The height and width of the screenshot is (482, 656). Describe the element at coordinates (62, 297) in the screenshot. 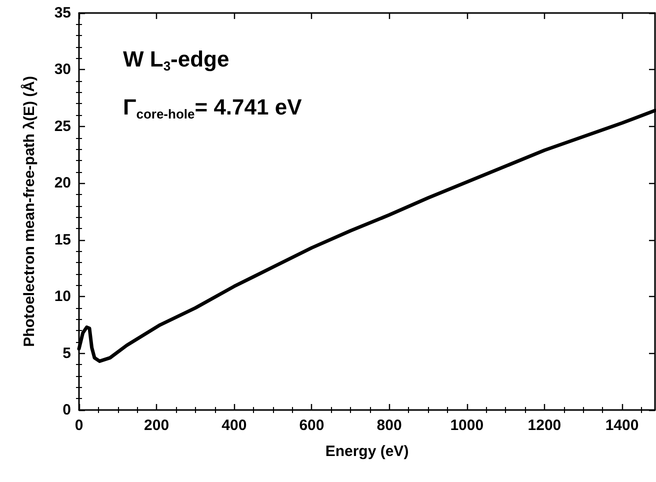

I see `y-tick-label: 10` at that location.